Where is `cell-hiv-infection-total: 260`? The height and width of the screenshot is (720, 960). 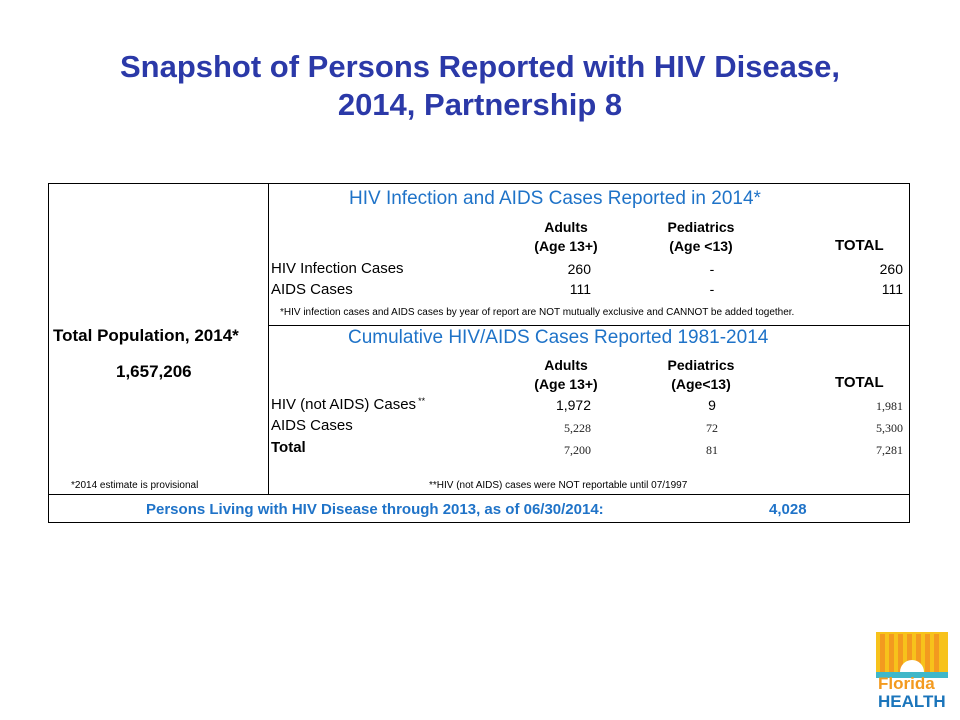
cell-hiv-infection-total: 260 is located at coordinates (891, 269).